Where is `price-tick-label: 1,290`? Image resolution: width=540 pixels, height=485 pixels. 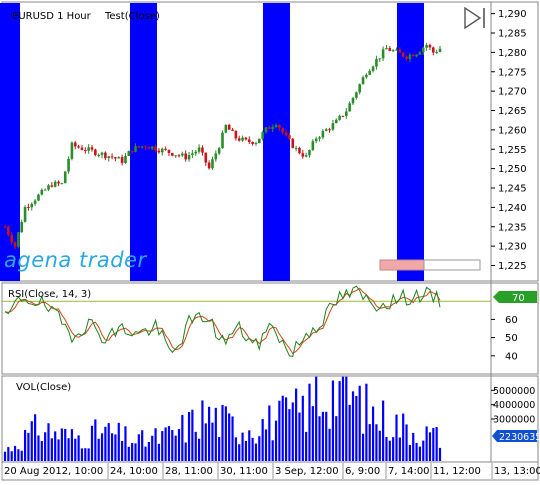
price-tick-label: 1,290 is located at coordinates (512, 14).